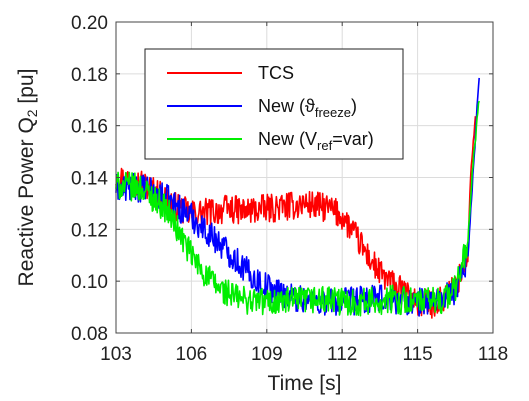 The width and height of the screenshot is (529, 401). I want to click on legend-label-tail: ), so click(354, 106).